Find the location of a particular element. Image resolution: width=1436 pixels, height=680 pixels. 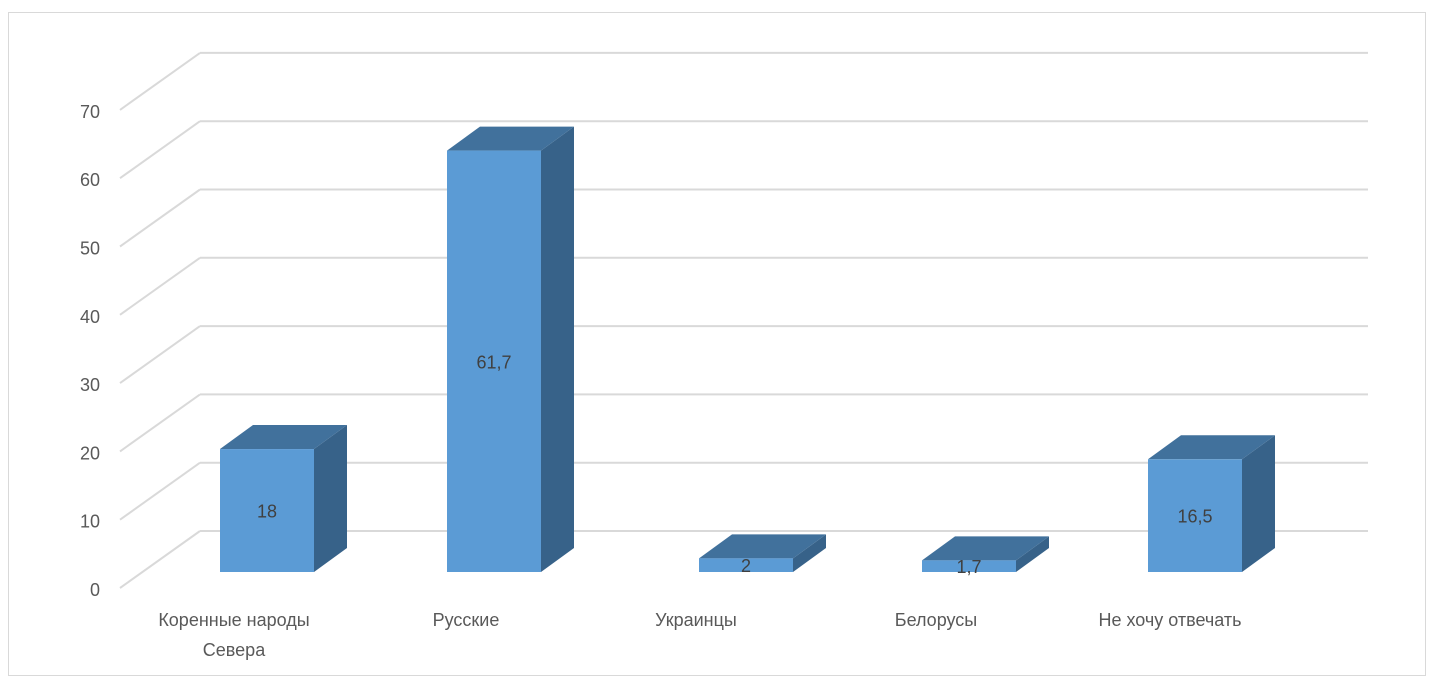

data-label-3: 2 is located at coordinates (746, 566).